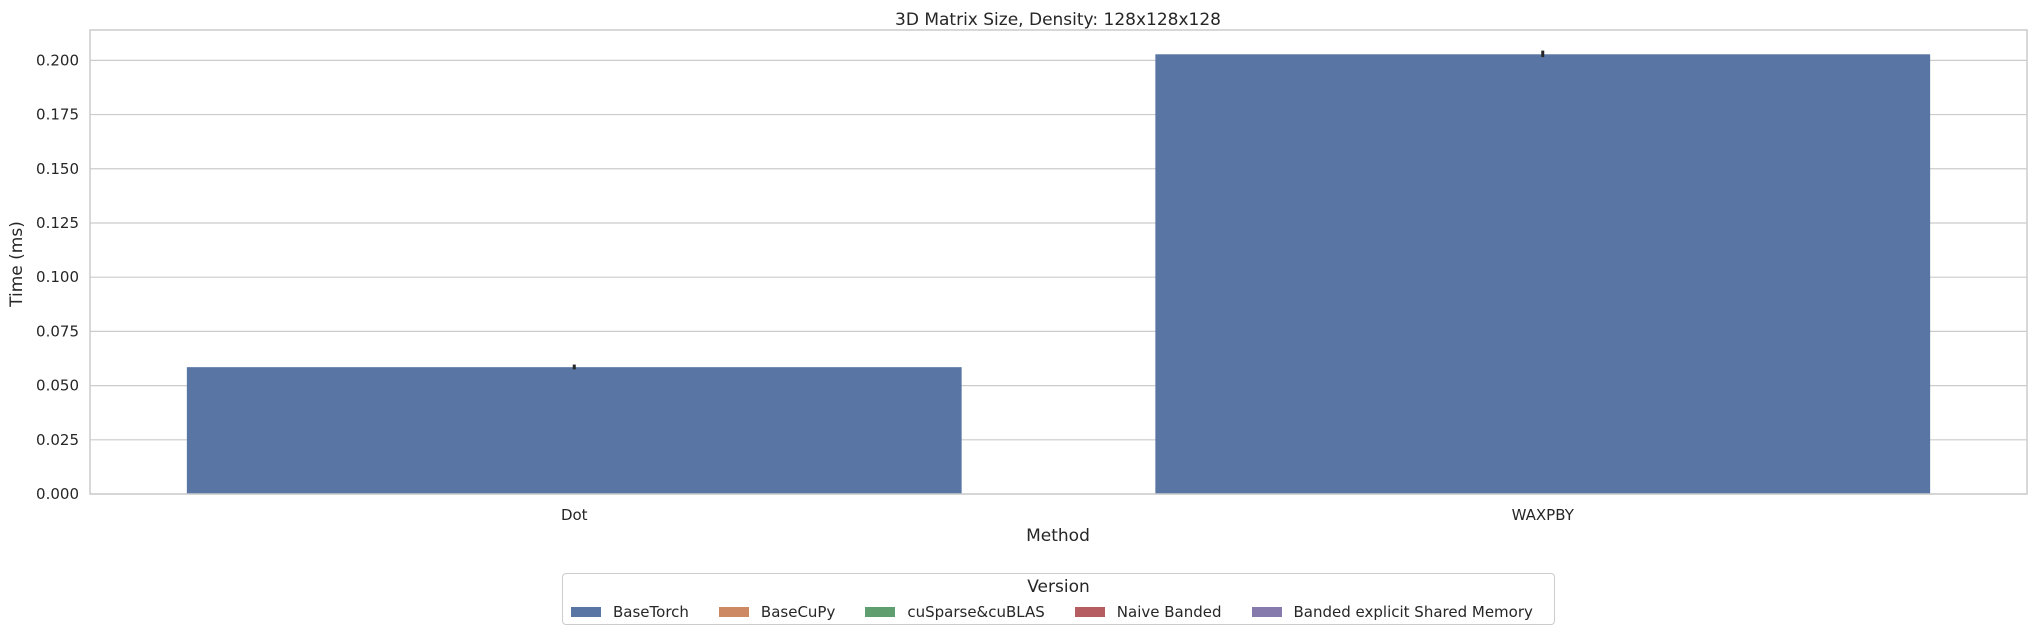 The image size is (2037, 635). I want to click on legend-label: BaseCuPy, so click(798, 612).